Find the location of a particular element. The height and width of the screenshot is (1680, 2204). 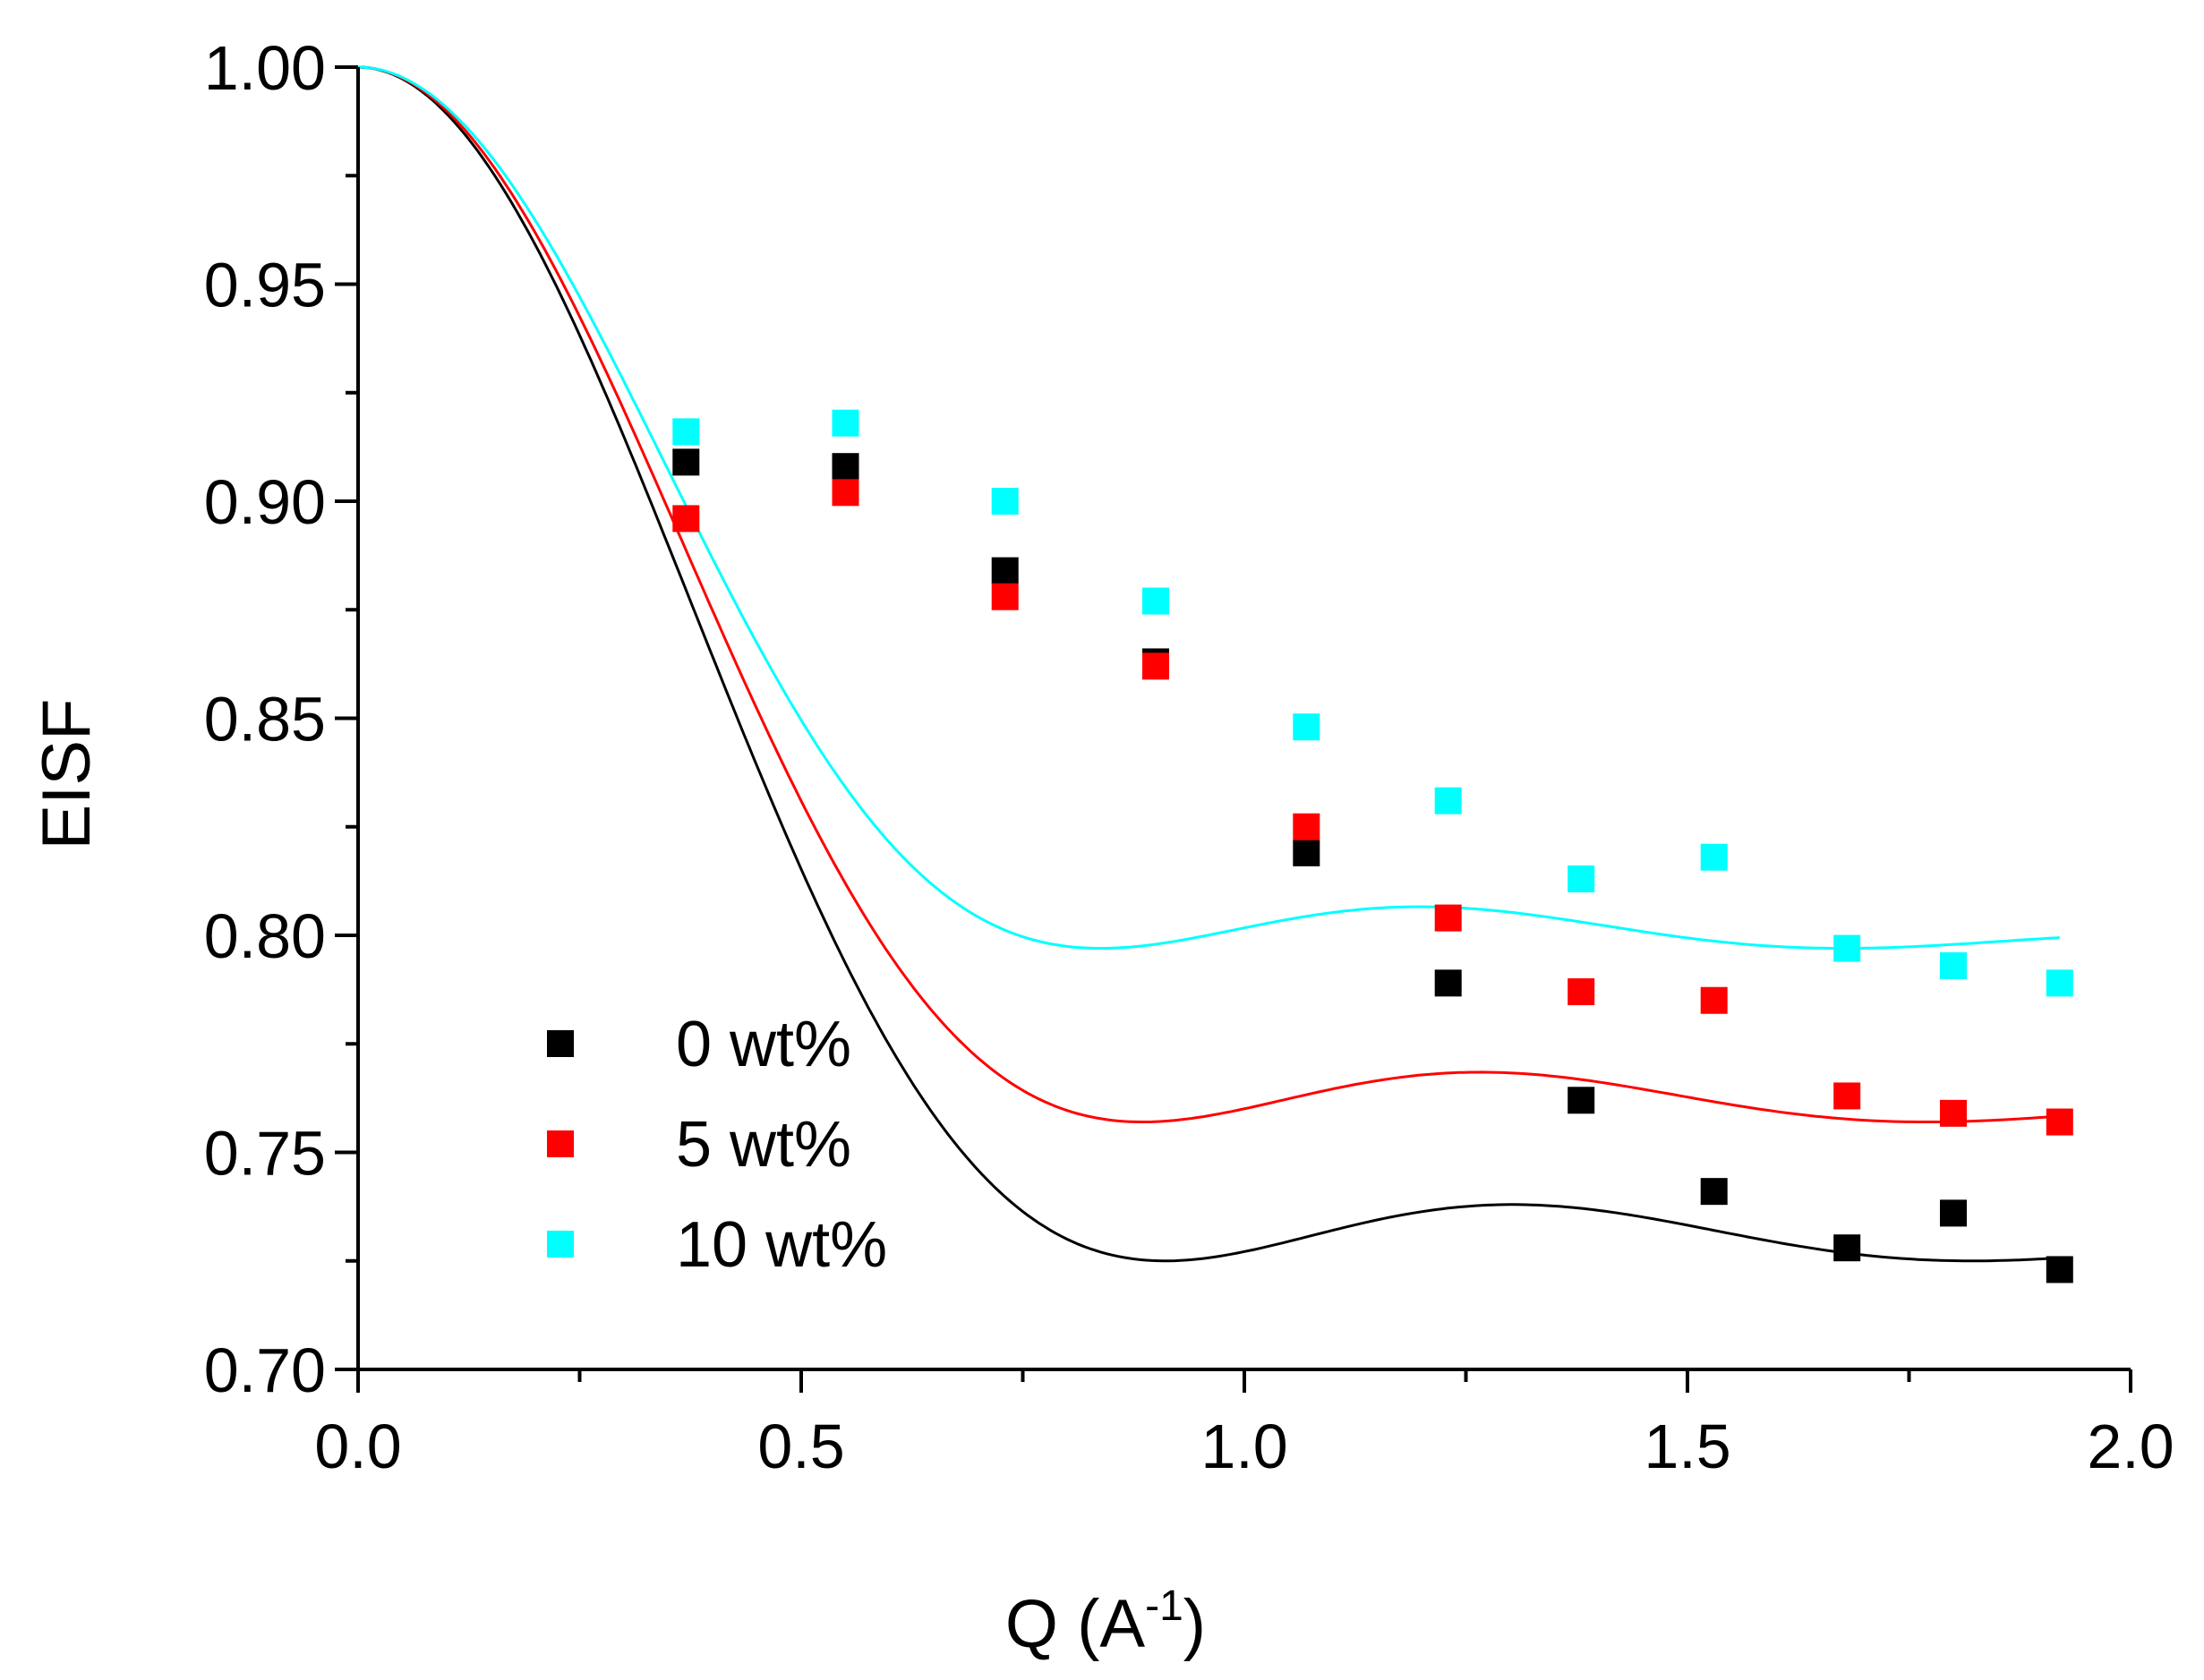

y-tick-label: 1.00 is located at coordinates (265, 68).